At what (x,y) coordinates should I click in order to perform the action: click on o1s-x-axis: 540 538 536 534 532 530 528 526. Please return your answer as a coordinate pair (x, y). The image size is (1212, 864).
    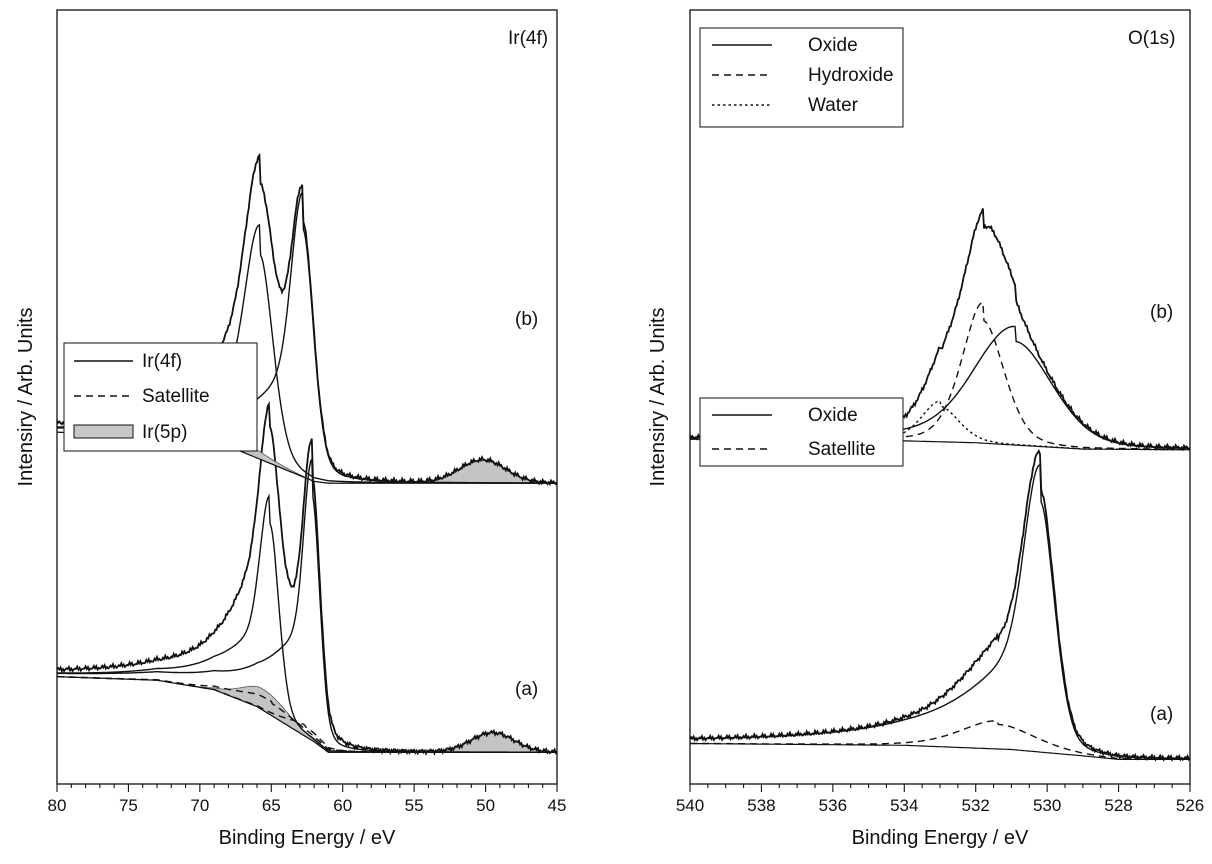
    Looking at the image, I should click on (940, 799).